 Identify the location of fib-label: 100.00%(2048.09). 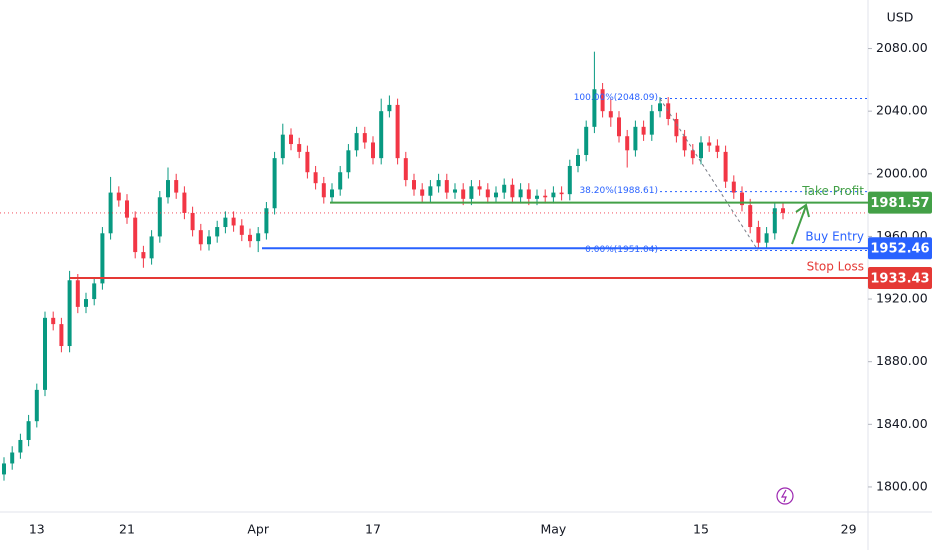
(616, 98).